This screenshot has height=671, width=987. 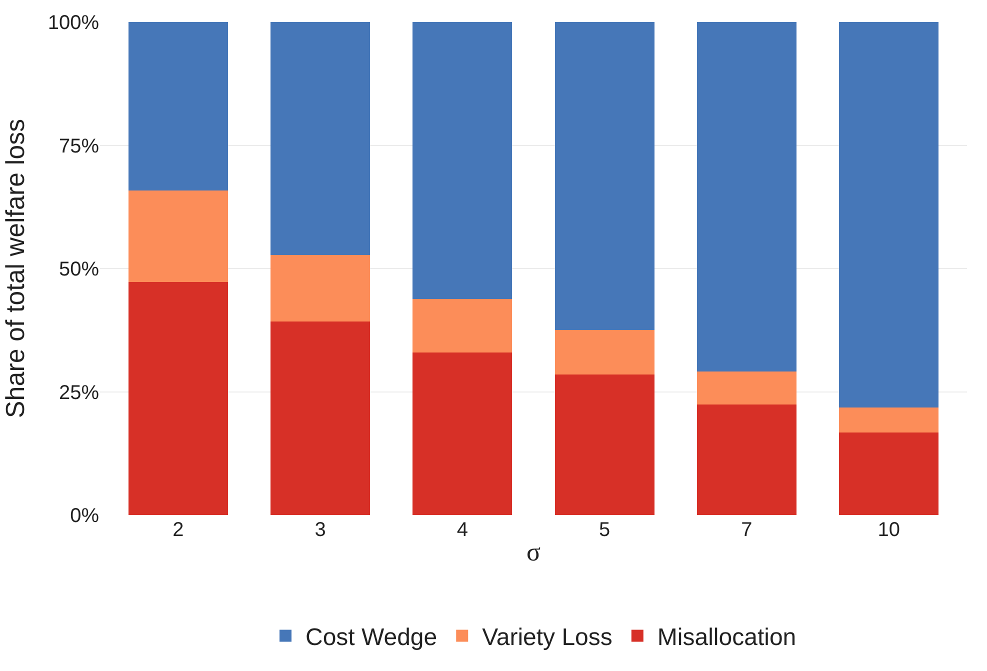 What do you see at coordinates (178, 530) in the screenshot?
I see `x-tick-label: 2` at bounding box center [178, 530].